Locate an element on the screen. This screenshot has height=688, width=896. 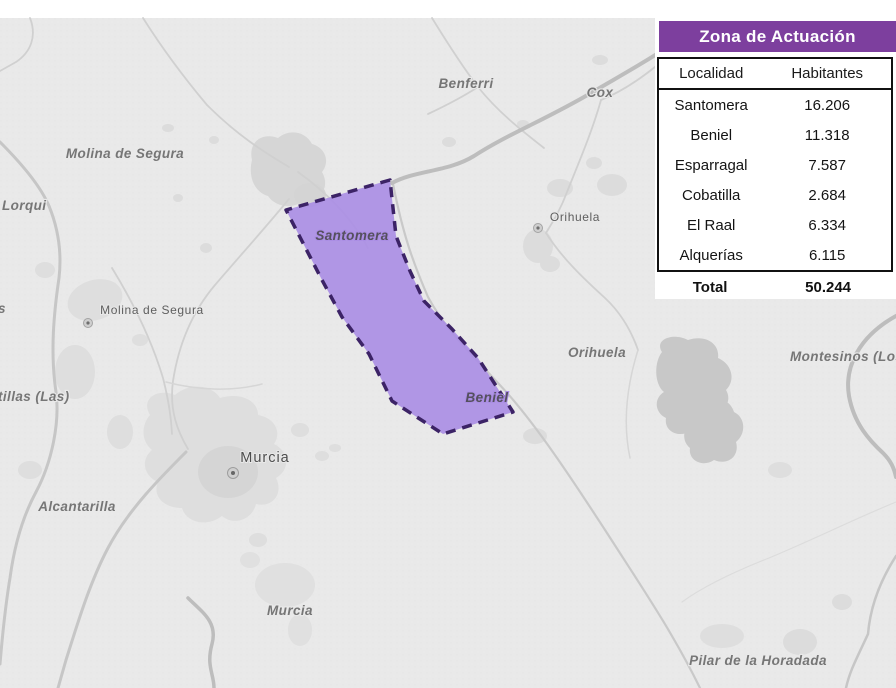
label-cotillas-las: tillas (Las) is located at coordinates (35, 396).